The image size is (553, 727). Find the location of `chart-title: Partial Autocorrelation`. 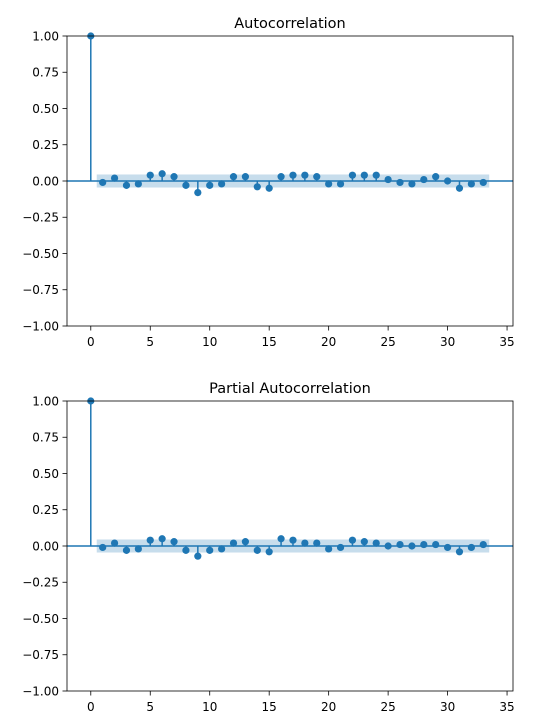

chart-title: Partial Autocorrelation is located at coordinates (290, 389).